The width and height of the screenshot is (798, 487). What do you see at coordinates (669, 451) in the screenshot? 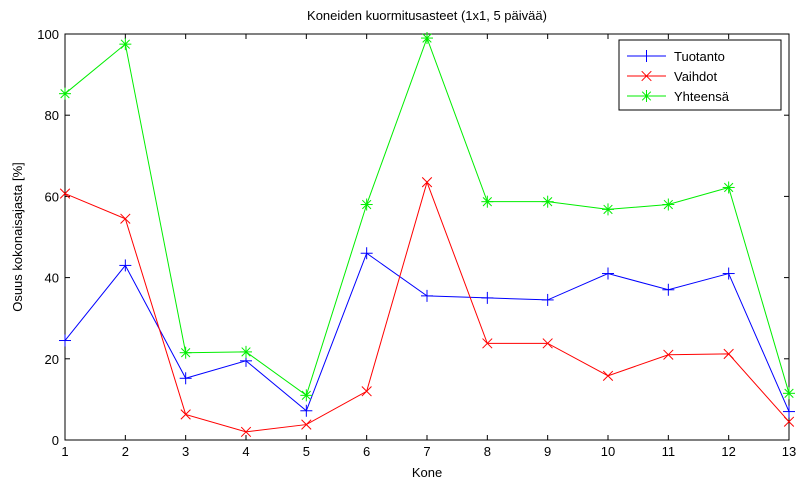
I see `x-tick-label: 11` at bounding box center [669, 451].